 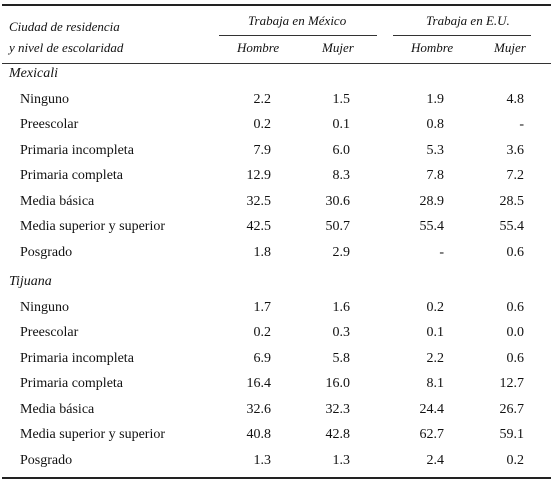 What do you see at coordinates (515, 150) in the screenshot?
I see `table-cell: 3.6` at bounding box center [515, 150].